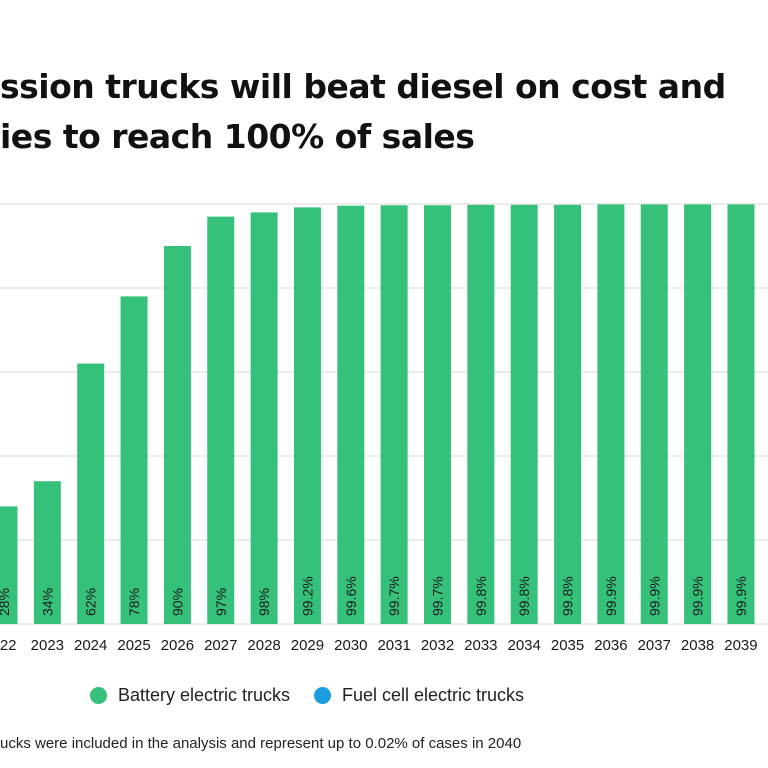  I want to click on x-tick-label: 2024, so click(90, 645).